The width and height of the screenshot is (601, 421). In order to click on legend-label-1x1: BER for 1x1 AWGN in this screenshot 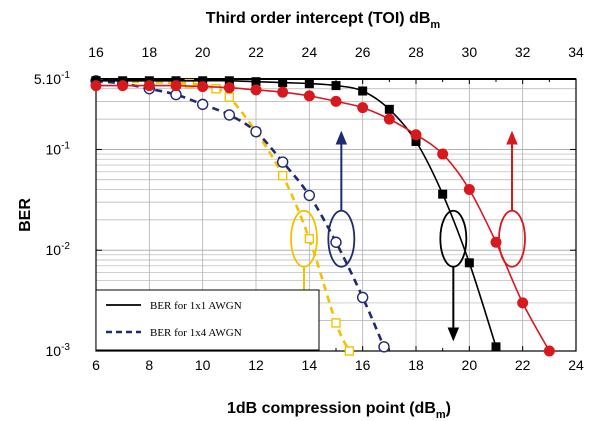, I will do `click(196, 306)`.